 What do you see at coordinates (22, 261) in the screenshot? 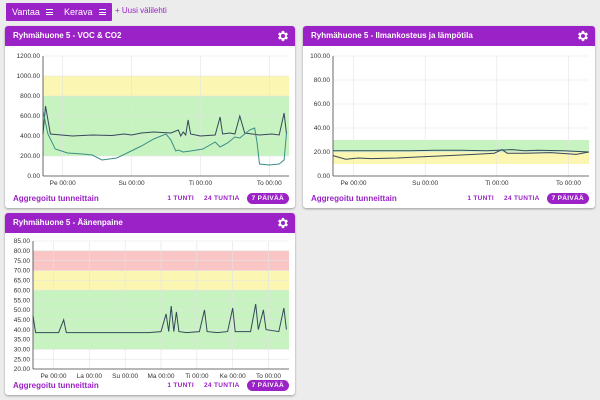
I see `y-tick-label: 75.00` at bounding box center [22, 261].